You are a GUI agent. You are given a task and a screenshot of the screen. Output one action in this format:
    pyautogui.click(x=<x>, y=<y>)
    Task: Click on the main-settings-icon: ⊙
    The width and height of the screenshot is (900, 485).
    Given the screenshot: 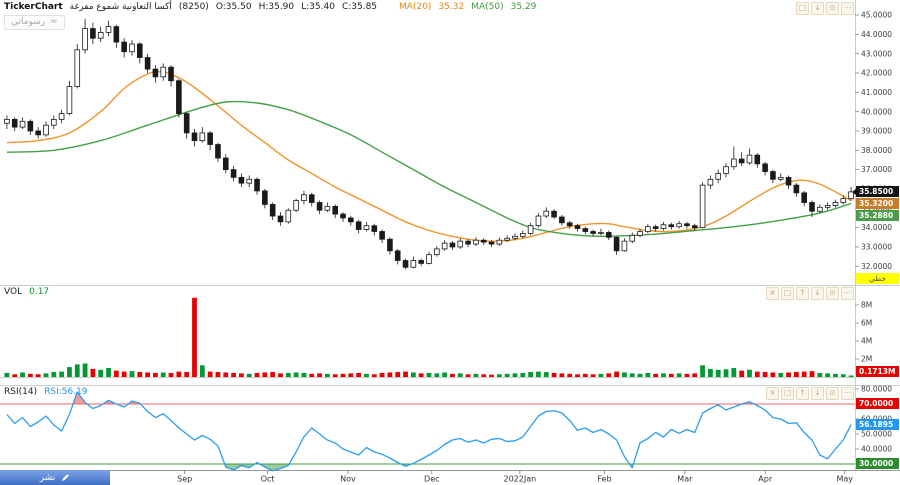 What is the action you would take?
    pyautogui.click(x=832, y=8)
    